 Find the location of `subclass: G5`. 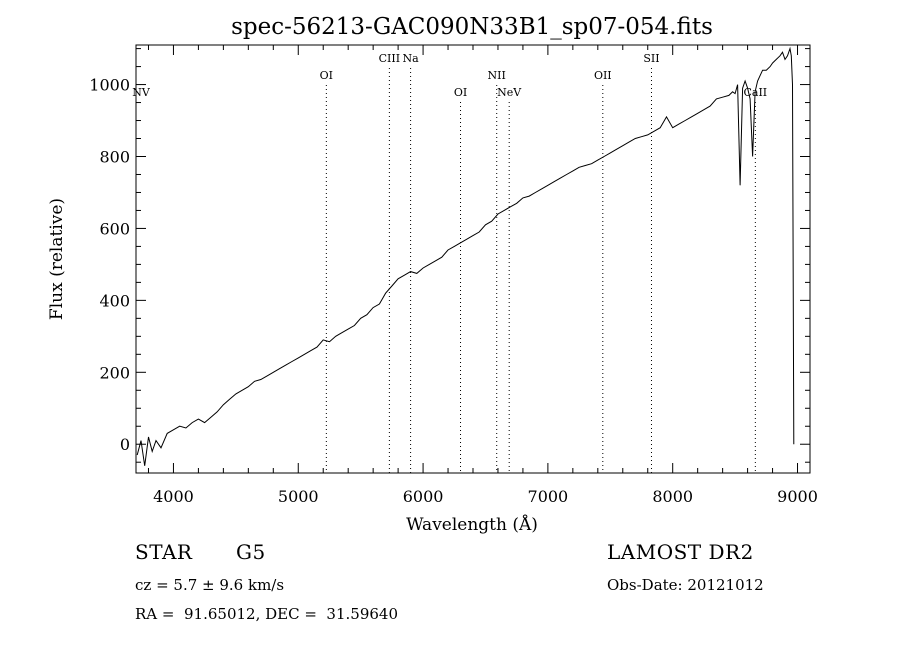

subclass: G5 is located at coordinates (251, 552).